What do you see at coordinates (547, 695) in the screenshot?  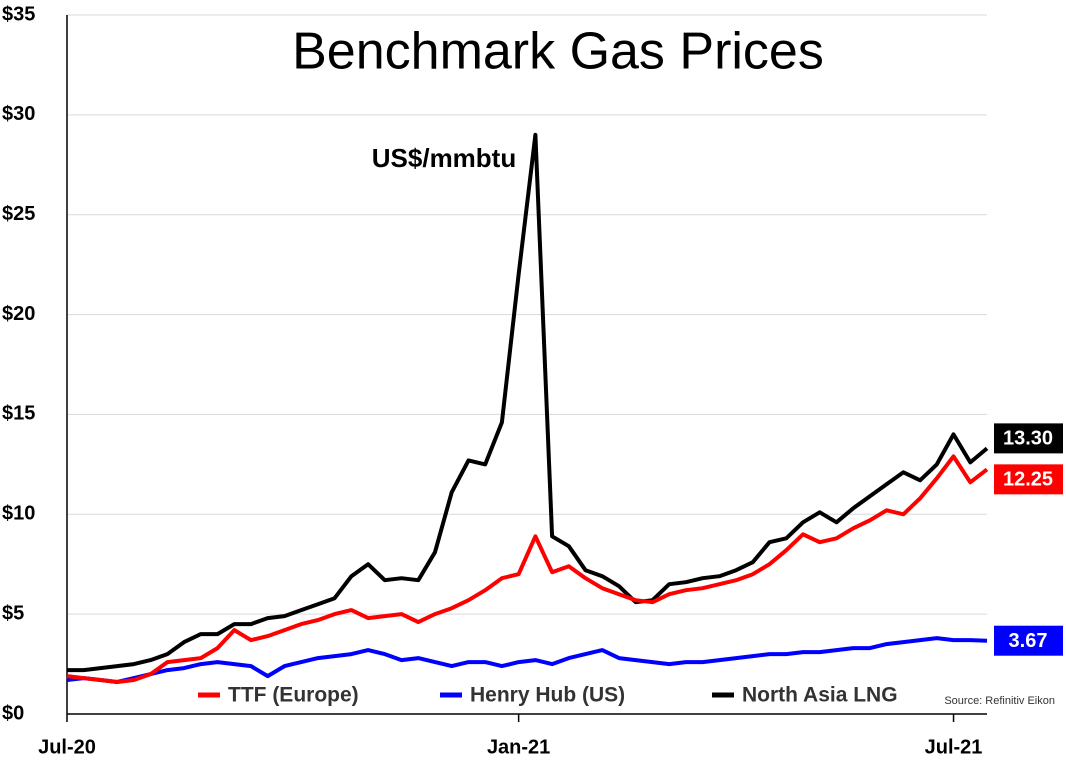 I see `legend-label: Henry Hub (US)` at bounding box center [547, 695].